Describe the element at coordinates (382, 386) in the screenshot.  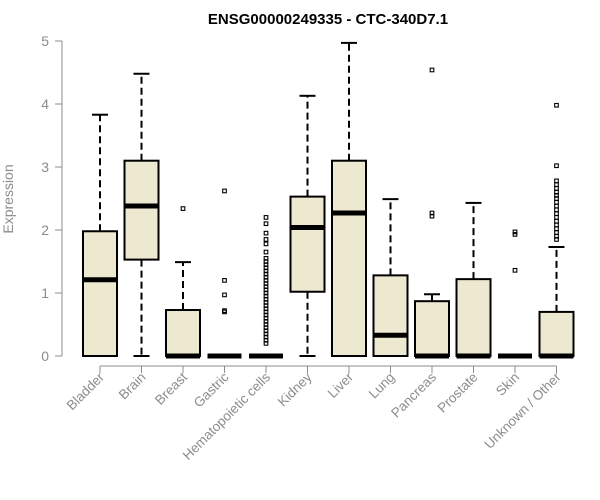
I see `x-tick-label: Lung` at that location.